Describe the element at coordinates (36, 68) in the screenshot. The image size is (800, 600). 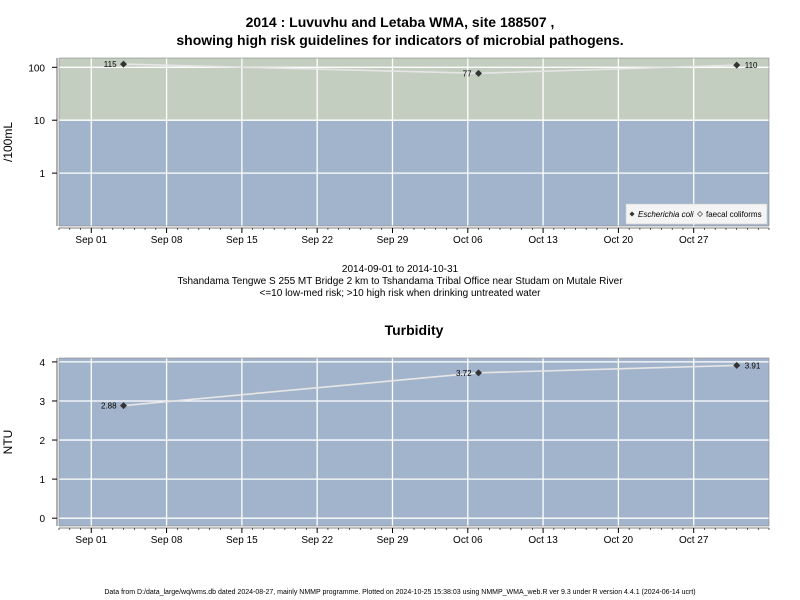
I see `chart1-y-tick-label: 100` at that location.